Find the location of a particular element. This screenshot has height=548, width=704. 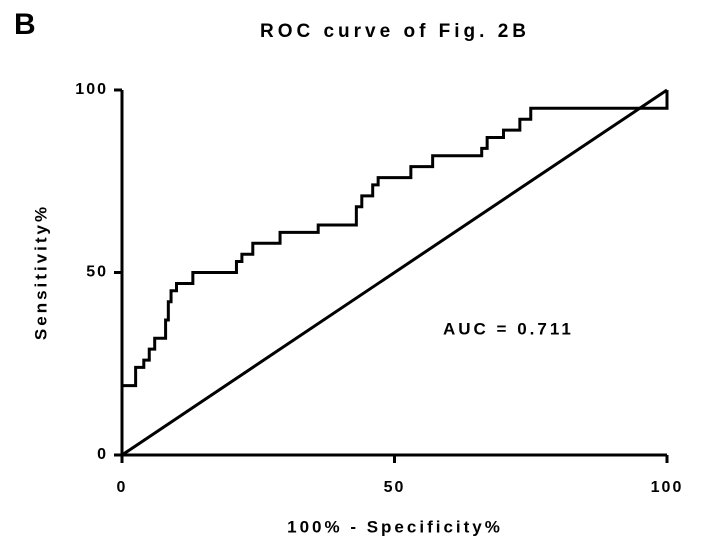

y-tick-label: 50 is located at coordinates (97, 272).